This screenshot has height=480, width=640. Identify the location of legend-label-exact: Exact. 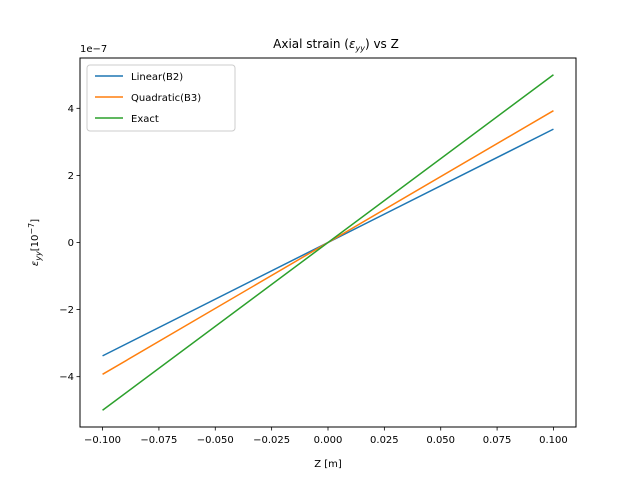
(145, 119).